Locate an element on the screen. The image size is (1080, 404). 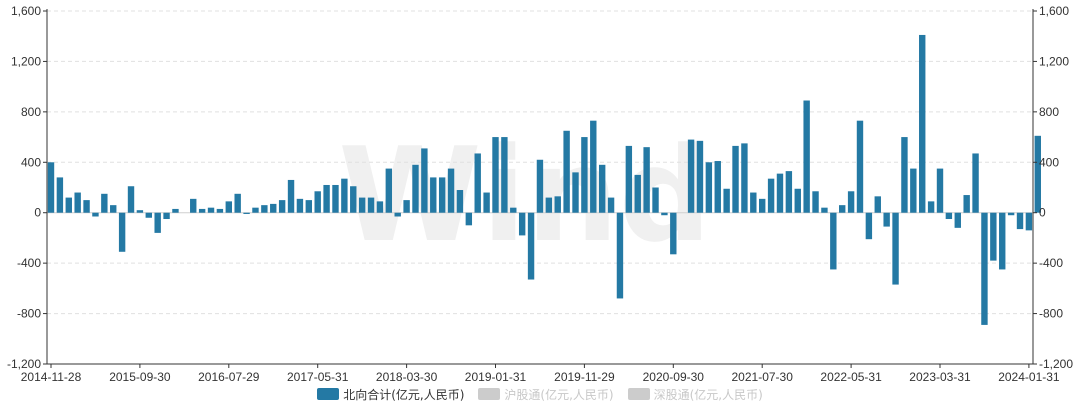
x-tick-label: 2016-07-29 is located at coordinates (229, 377).